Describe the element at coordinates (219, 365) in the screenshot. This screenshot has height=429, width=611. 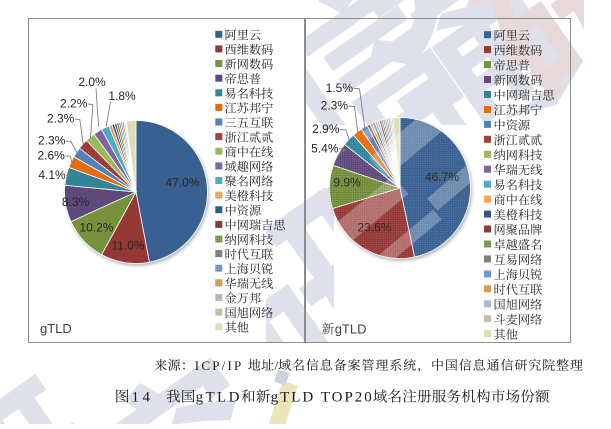
I see `svg-text: ICP/IP` at that location.